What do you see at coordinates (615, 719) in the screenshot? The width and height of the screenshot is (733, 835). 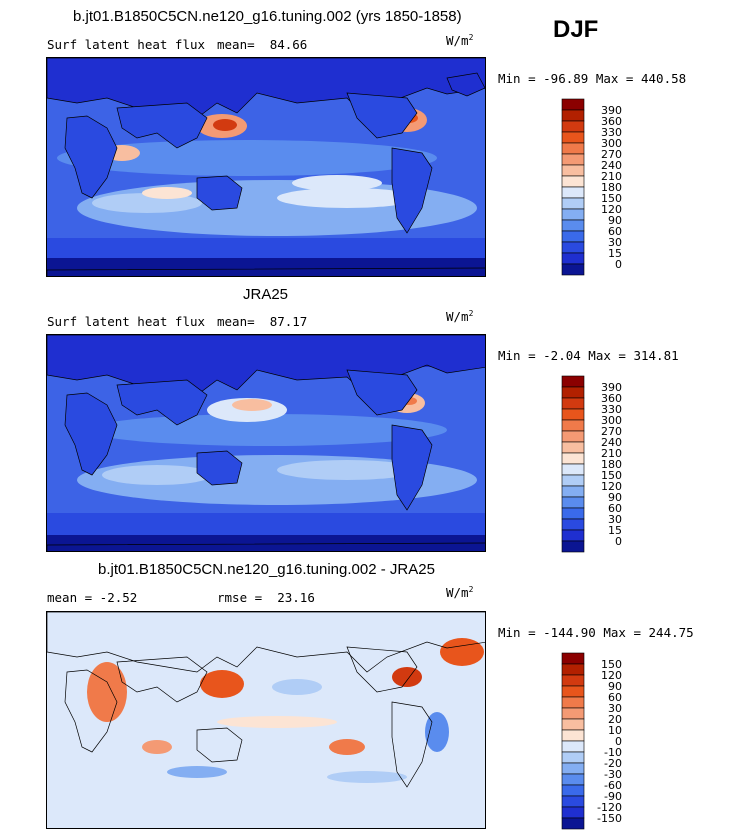 I see `colorbar-tick-label: 20` at bounding box center [615, 719].